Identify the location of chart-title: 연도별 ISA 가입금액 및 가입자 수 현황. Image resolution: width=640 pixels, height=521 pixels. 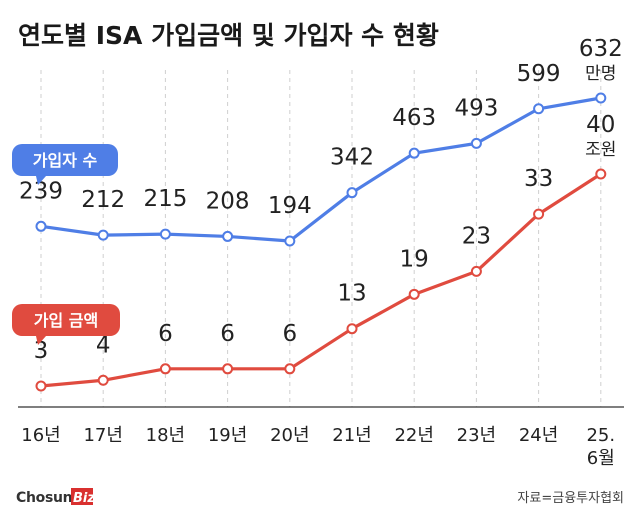
(228, 35).